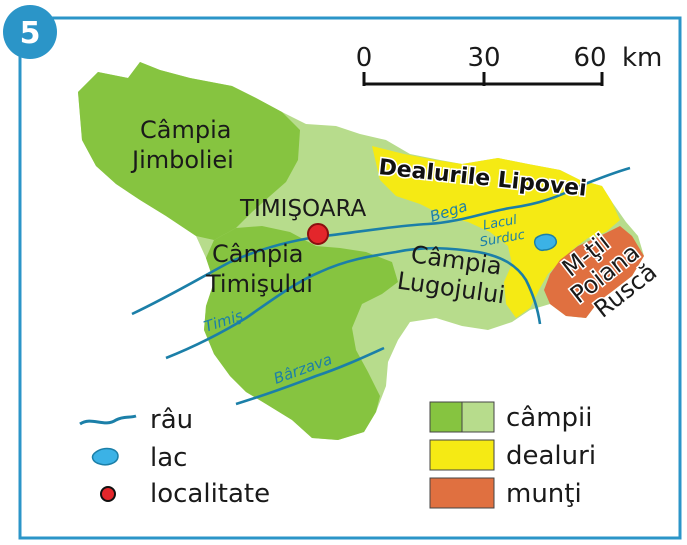  I want to click on legend-swatch-campii, so click(462, 417).